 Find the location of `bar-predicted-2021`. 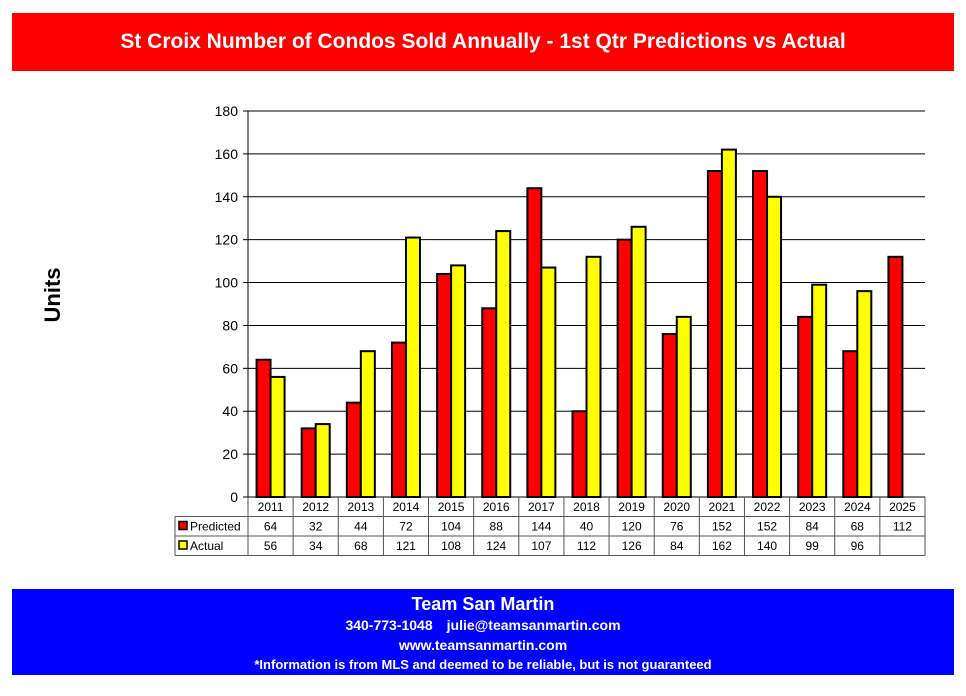

bar-predicted-2021 is located at coordinates (714, 334).